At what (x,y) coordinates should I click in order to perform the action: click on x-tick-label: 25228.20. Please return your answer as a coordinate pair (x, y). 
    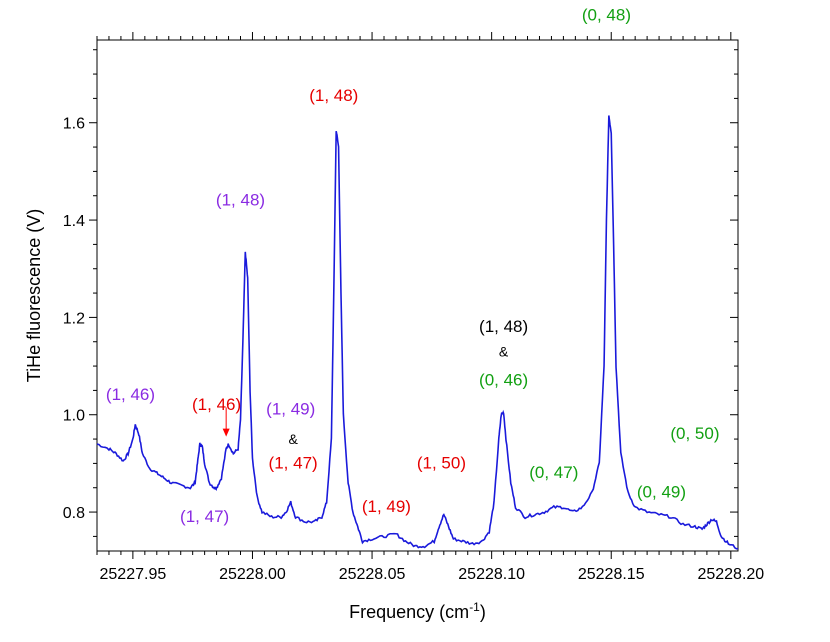
    Looking at the image, I should click on (730, 574).